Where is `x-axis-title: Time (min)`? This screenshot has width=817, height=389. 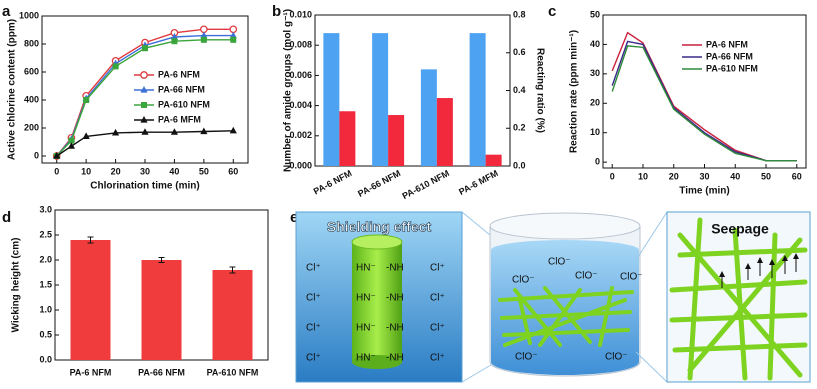 x-axis-title: Time (min) is located at coordinates (704, 191).